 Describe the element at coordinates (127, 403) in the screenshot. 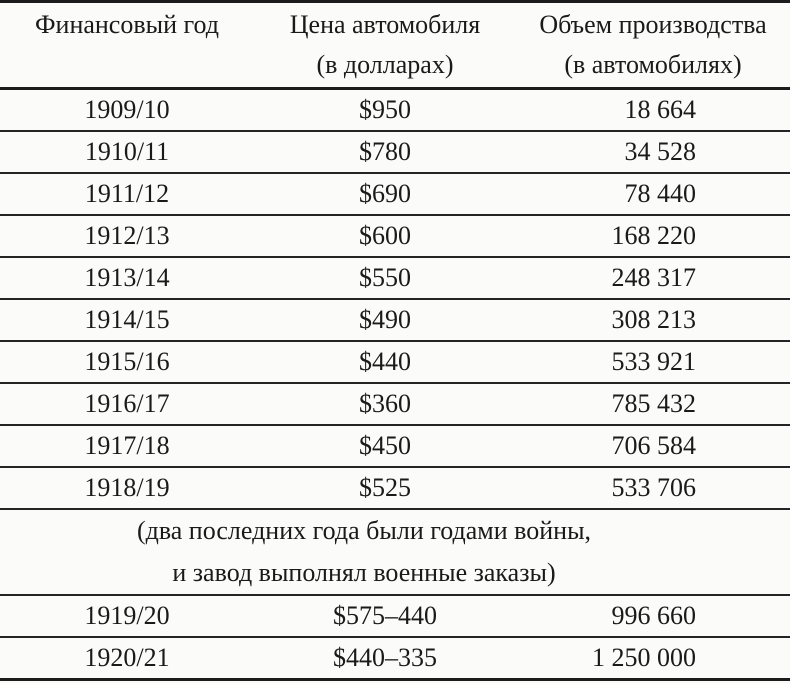

I see `fiscal-year-cell: 1916/17` at that location.